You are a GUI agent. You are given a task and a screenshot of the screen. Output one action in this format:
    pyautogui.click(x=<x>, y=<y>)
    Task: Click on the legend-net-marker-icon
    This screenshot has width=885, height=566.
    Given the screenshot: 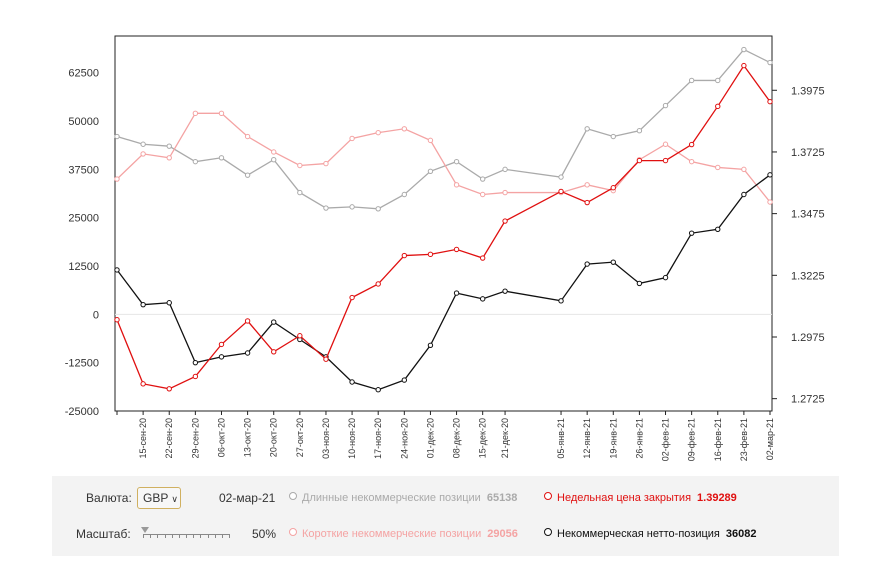 What is the action you would take?
    pyautogui.click(x=548, y=532)
    